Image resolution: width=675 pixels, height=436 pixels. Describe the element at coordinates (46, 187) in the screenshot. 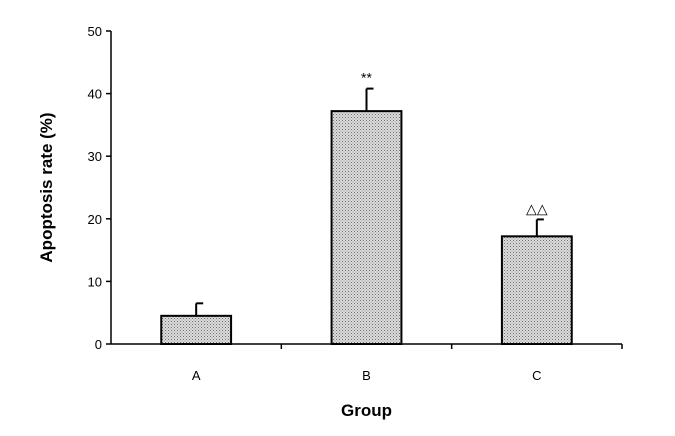

I see `y-axis-label: Apoptosis rate (%)` at that location.